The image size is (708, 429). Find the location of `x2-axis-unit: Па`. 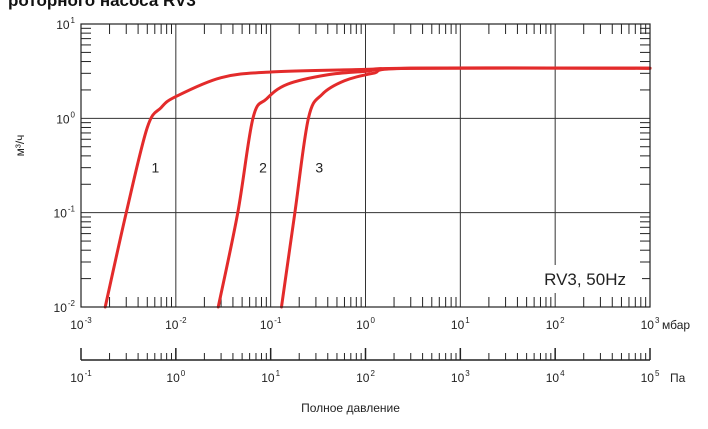

x2-axis-unit: Па is located at coordinates (678, 378).